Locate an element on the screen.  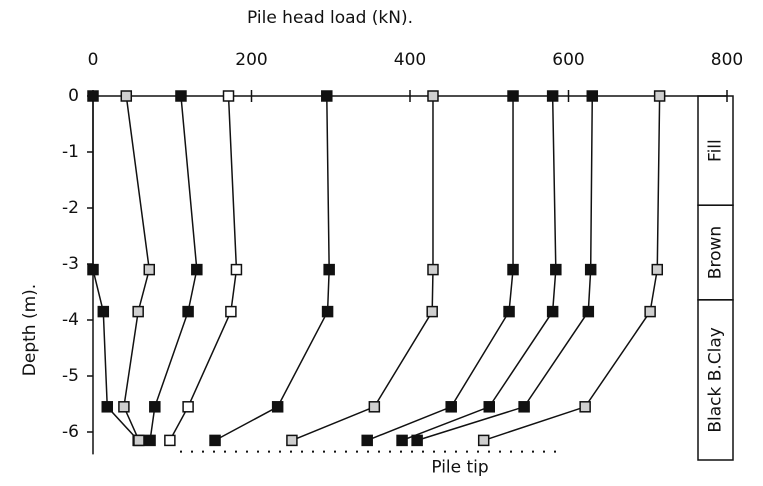
pile-tip-label: Pile tip is located at coordinates (459, 468).